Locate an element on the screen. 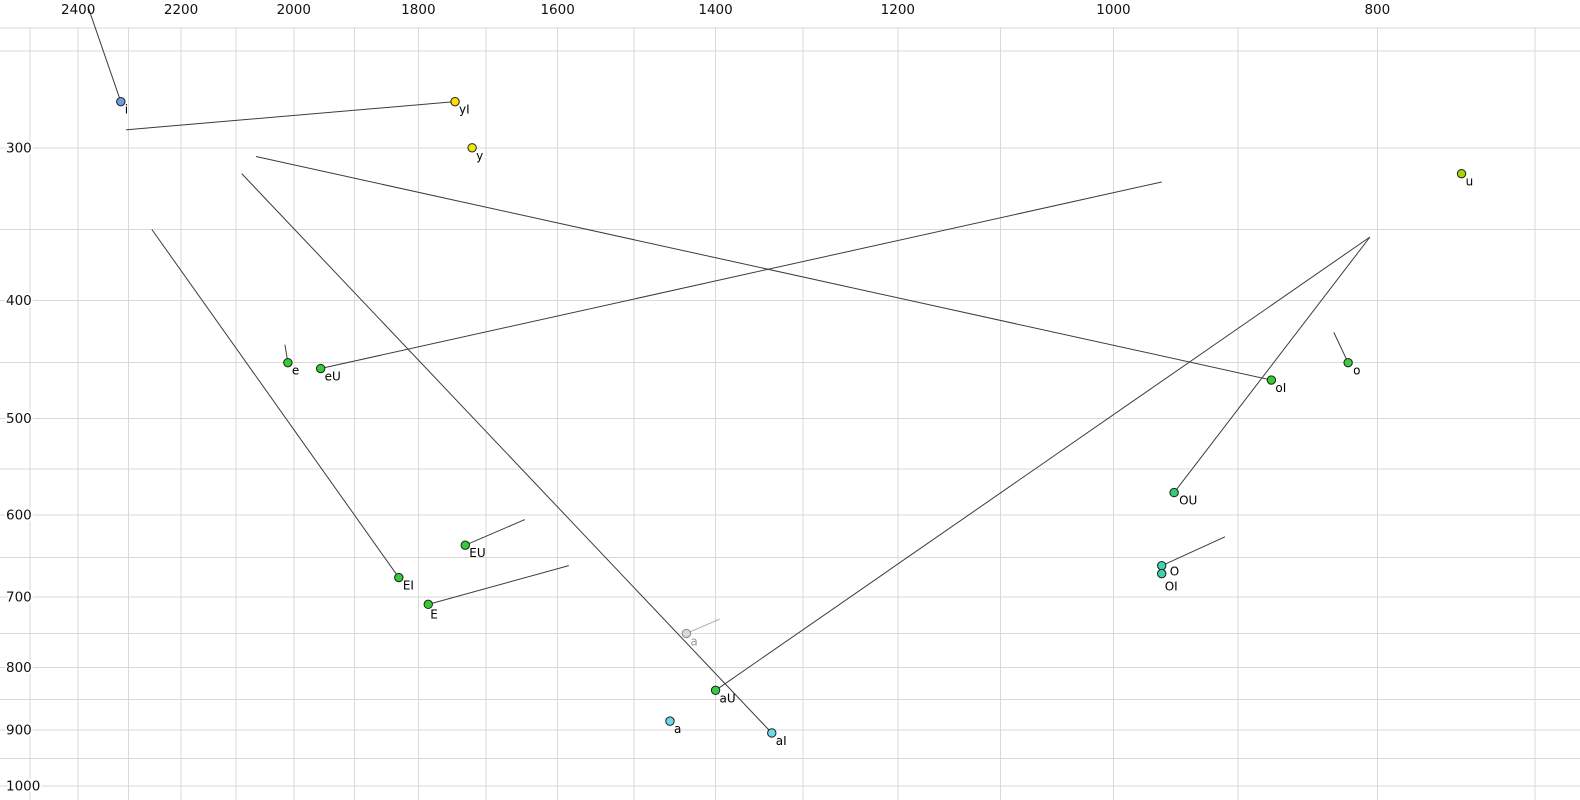 This screenshot has width=1580, height=800. x-axis-tick-label: 2400 is located at coordinates (78, 10).